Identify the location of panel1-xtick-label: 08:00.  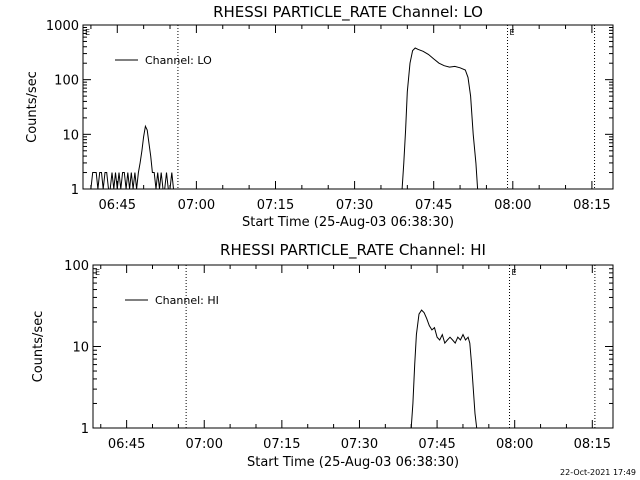
(512, 205).